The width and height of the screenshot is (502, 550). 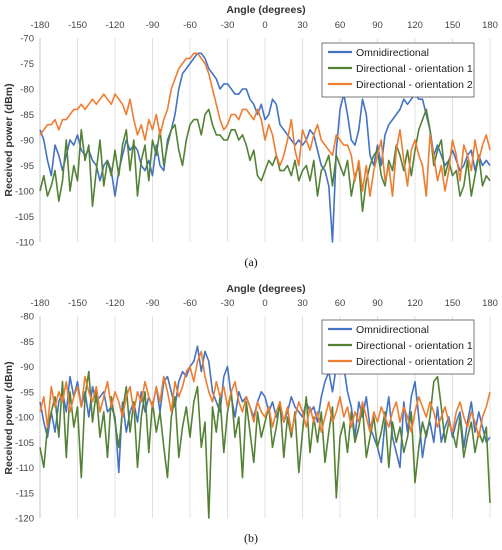 What do you see at coordinates (265, 10) in the screenshot?
I see `x-axis-title-a: Angle (degrees)` at bounding box center [265, 10].